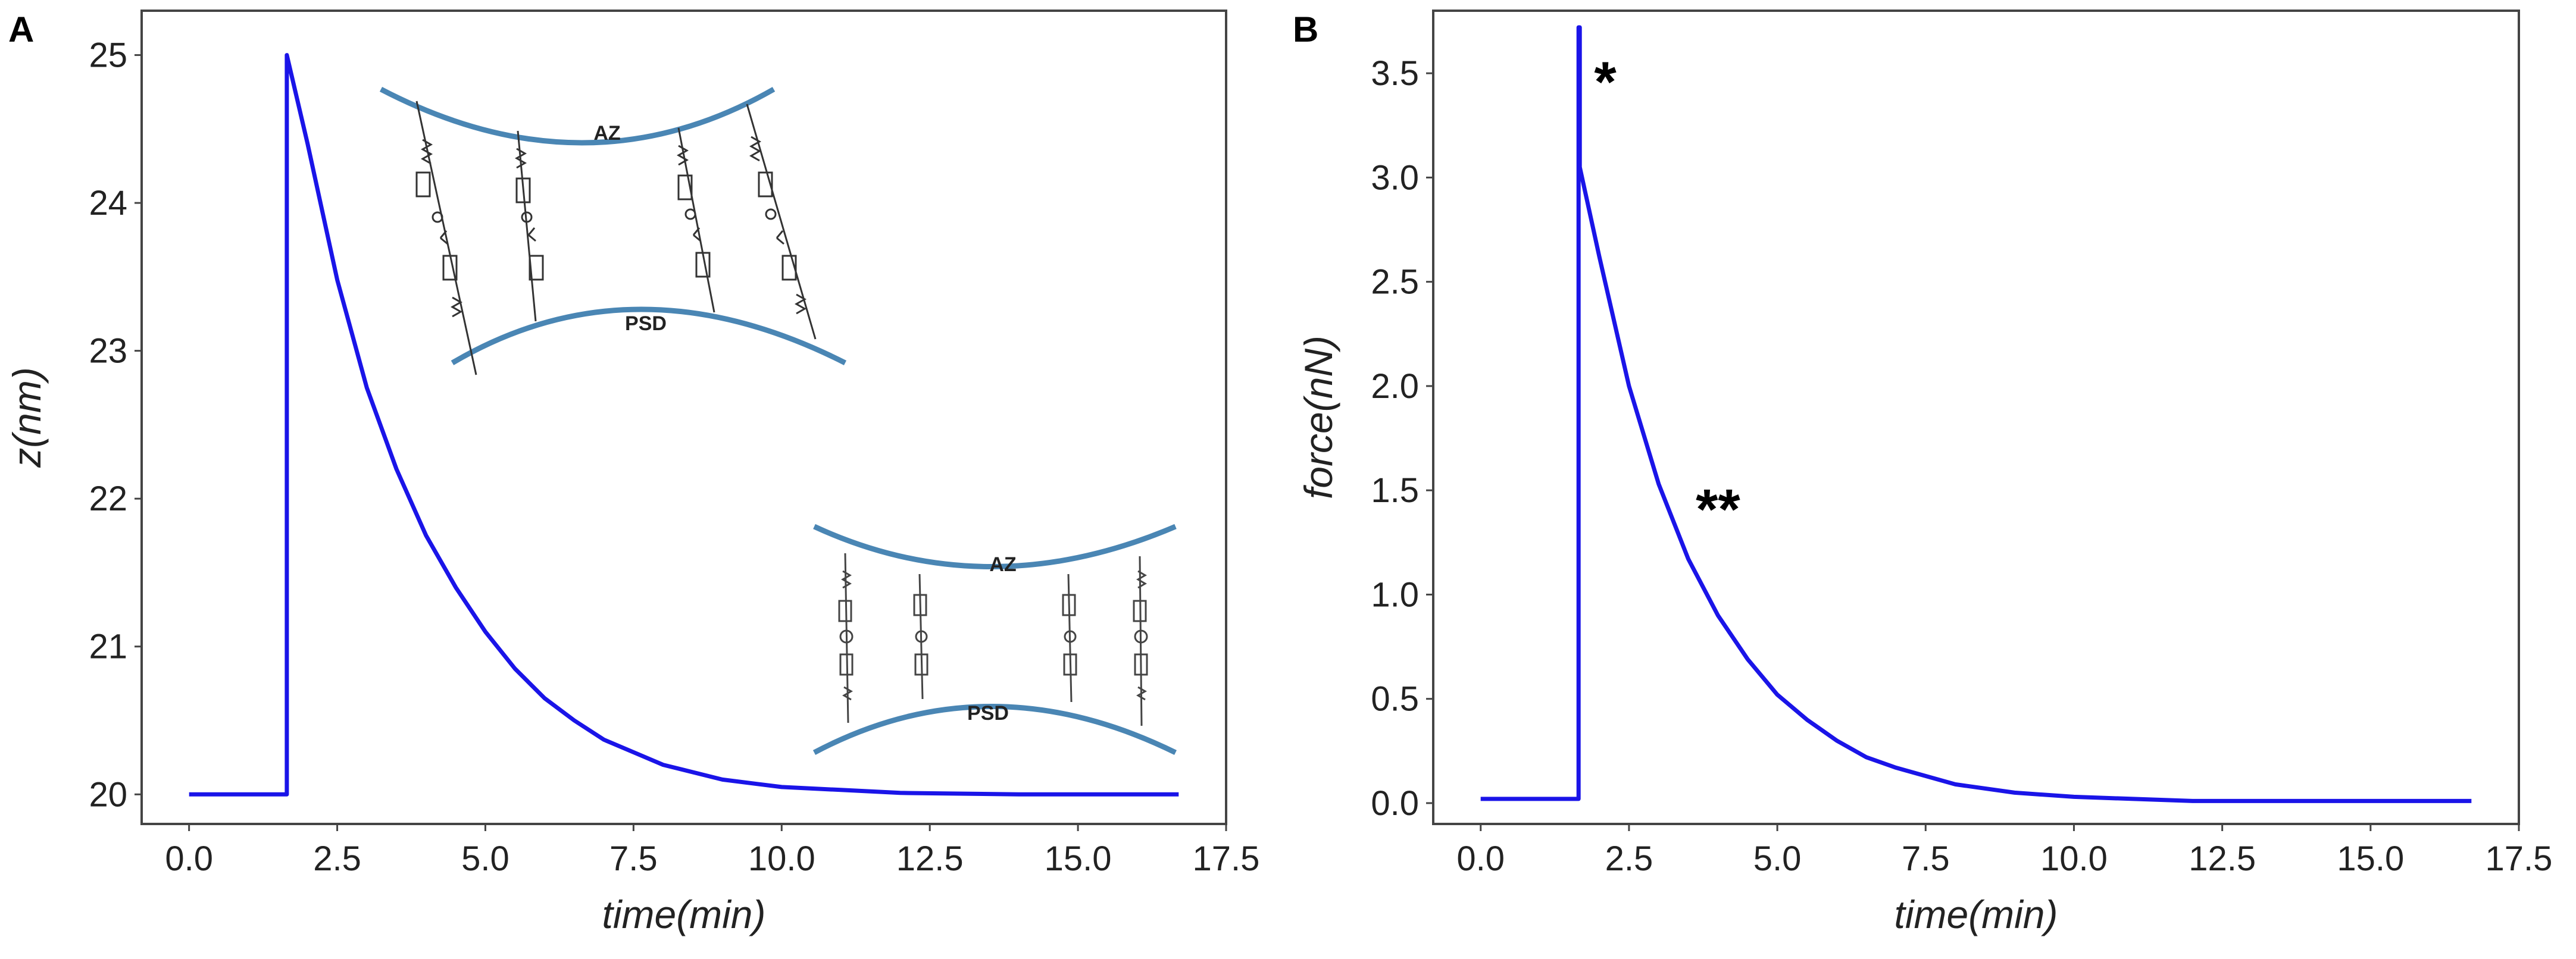  Describe the element at coordinates (108, 647) in the screenshot. I see `y-tick-label: 21` at that location.